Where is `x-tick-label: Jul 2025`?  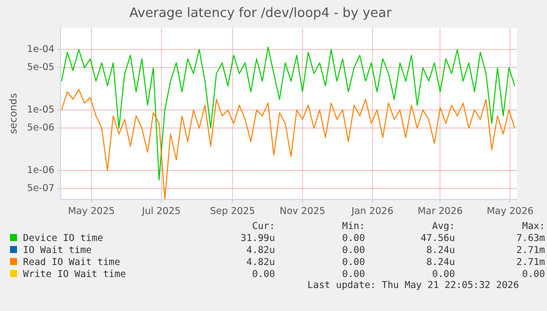
x-tick-label: Jul 2025 is located at coordinates (161, 211).